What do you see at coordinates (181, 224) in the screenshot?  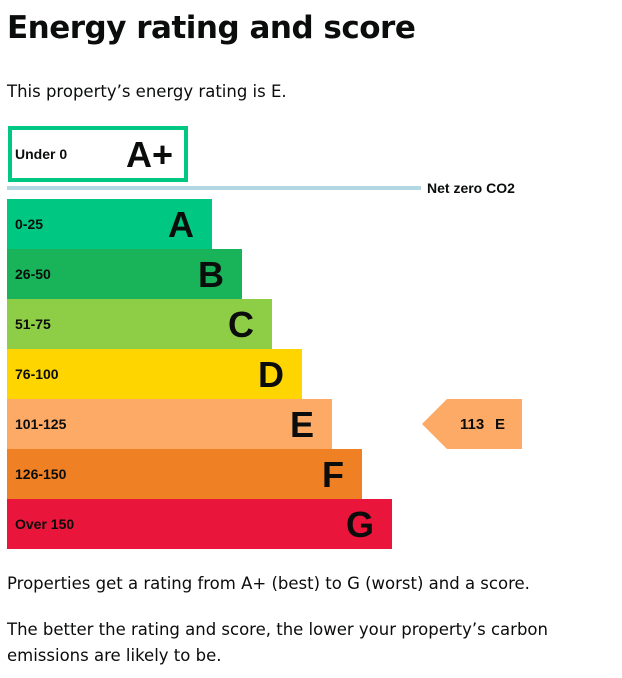 I see `band-a-letter: A` at bounding box center [181, 224].